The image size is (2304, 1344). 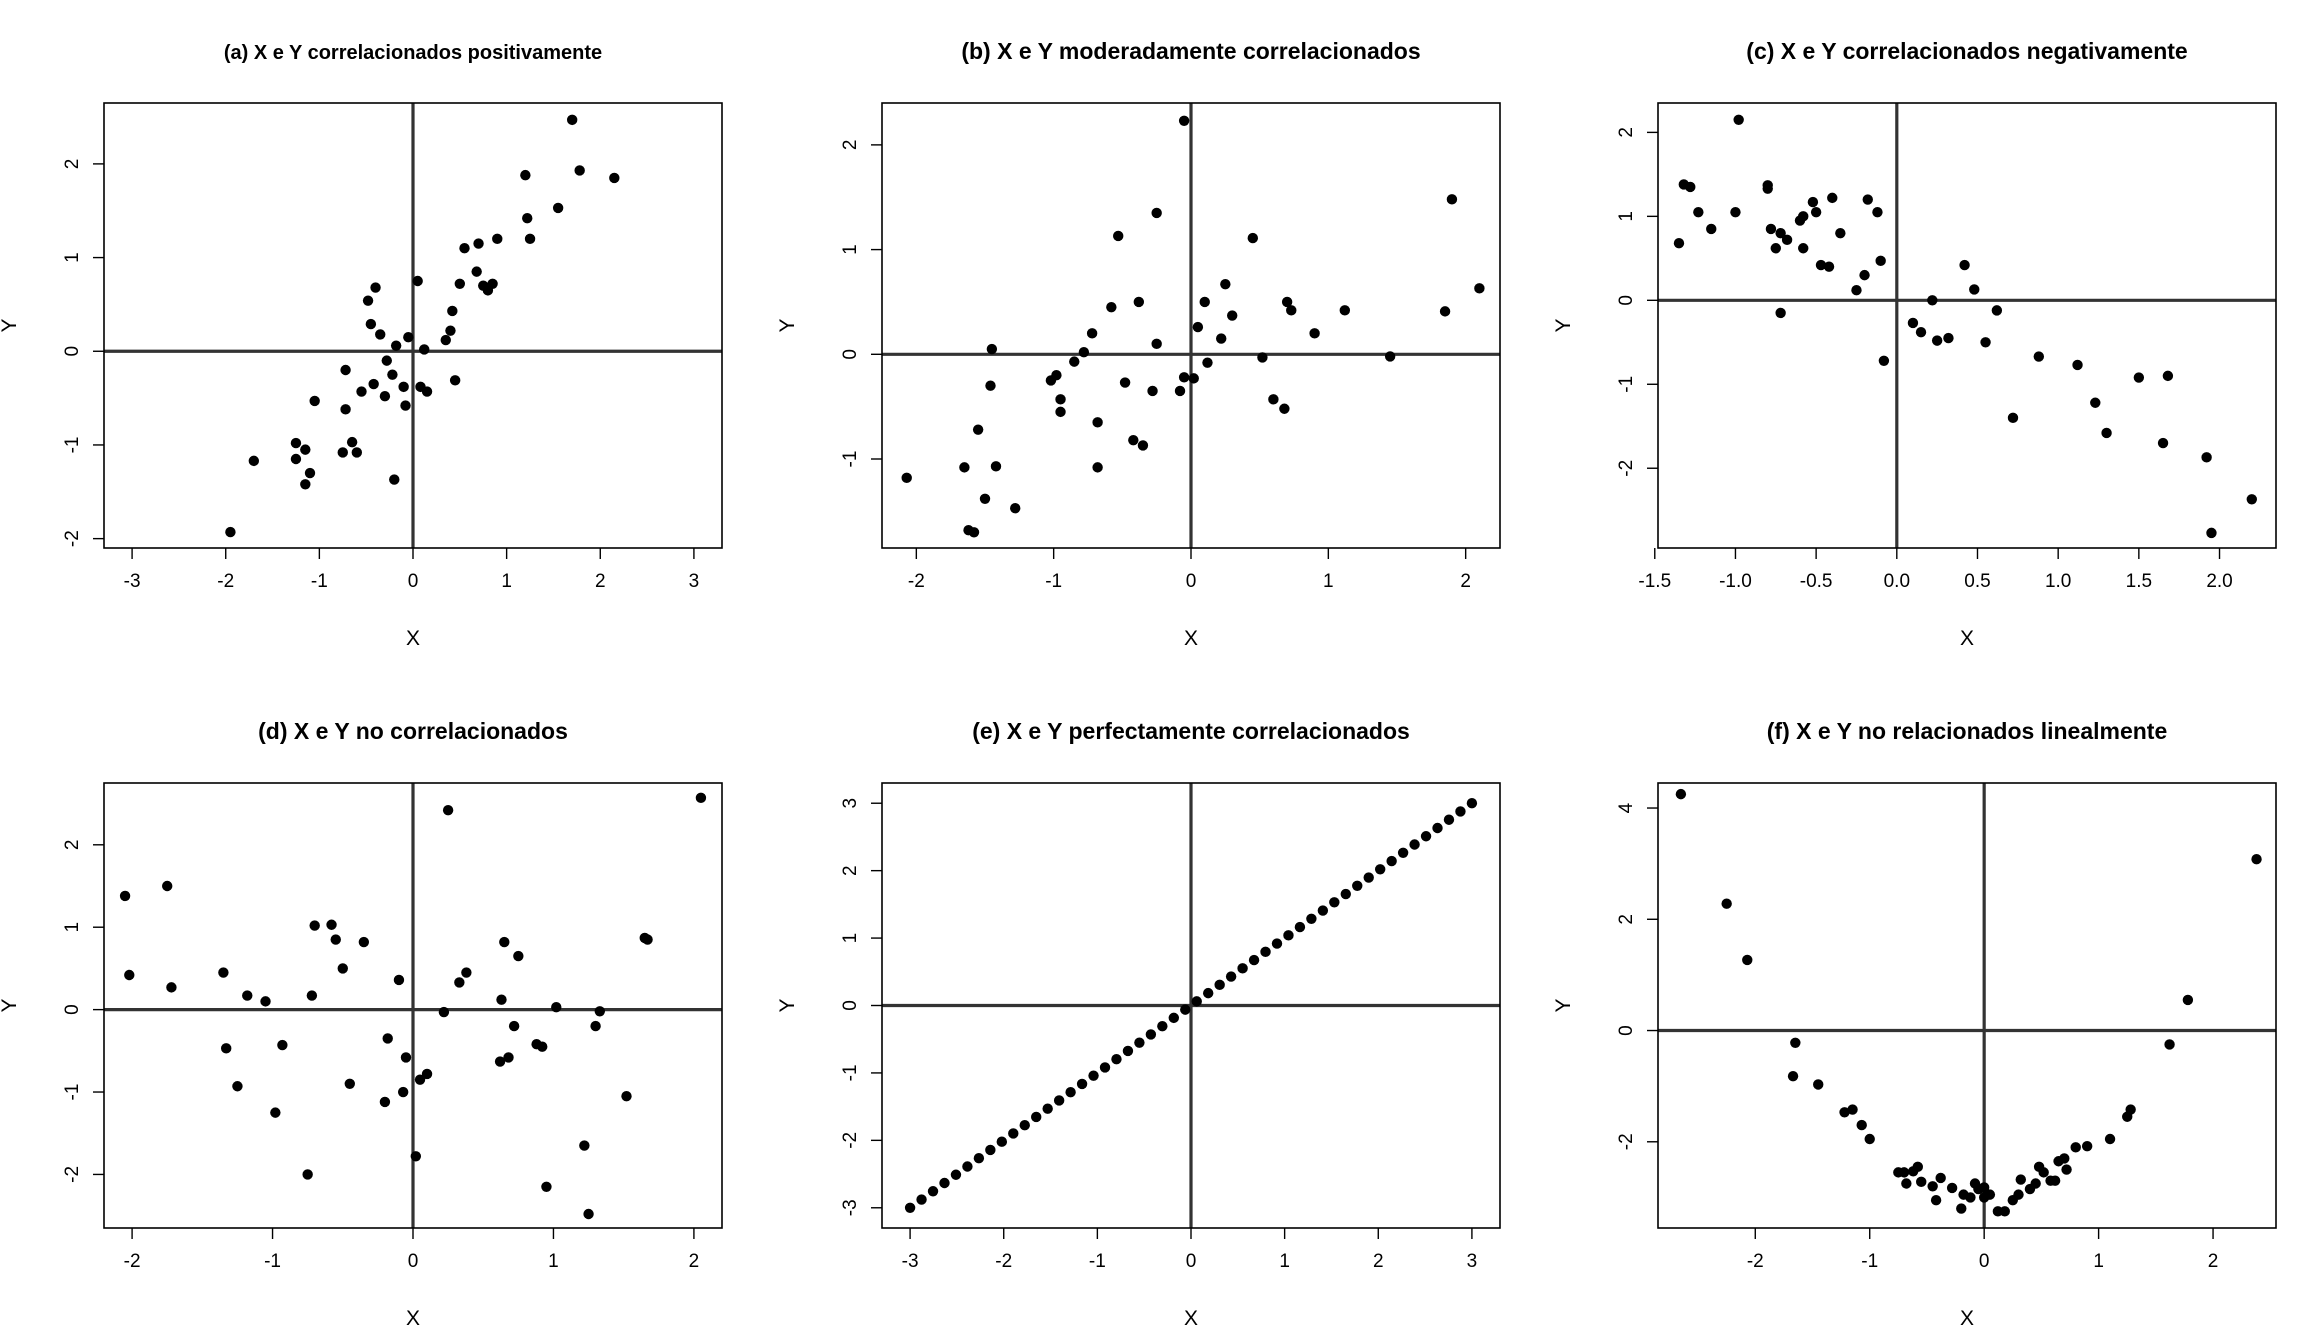 What do you see at coordinates (413, 53) in the screenshot?
I see `panel-title: (a) X e Y correlacionados positivamente` at bounding box center [413, 53].